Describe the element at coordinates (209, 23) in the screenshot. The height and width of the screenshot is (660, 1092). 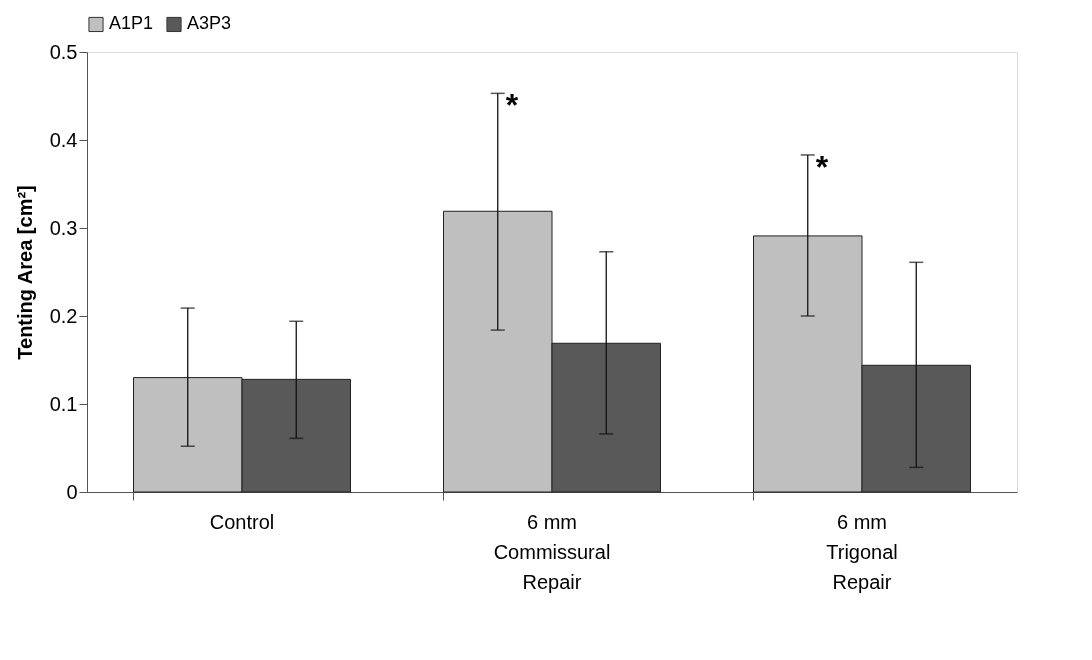
I see `legend-label: A3P3` at that location.